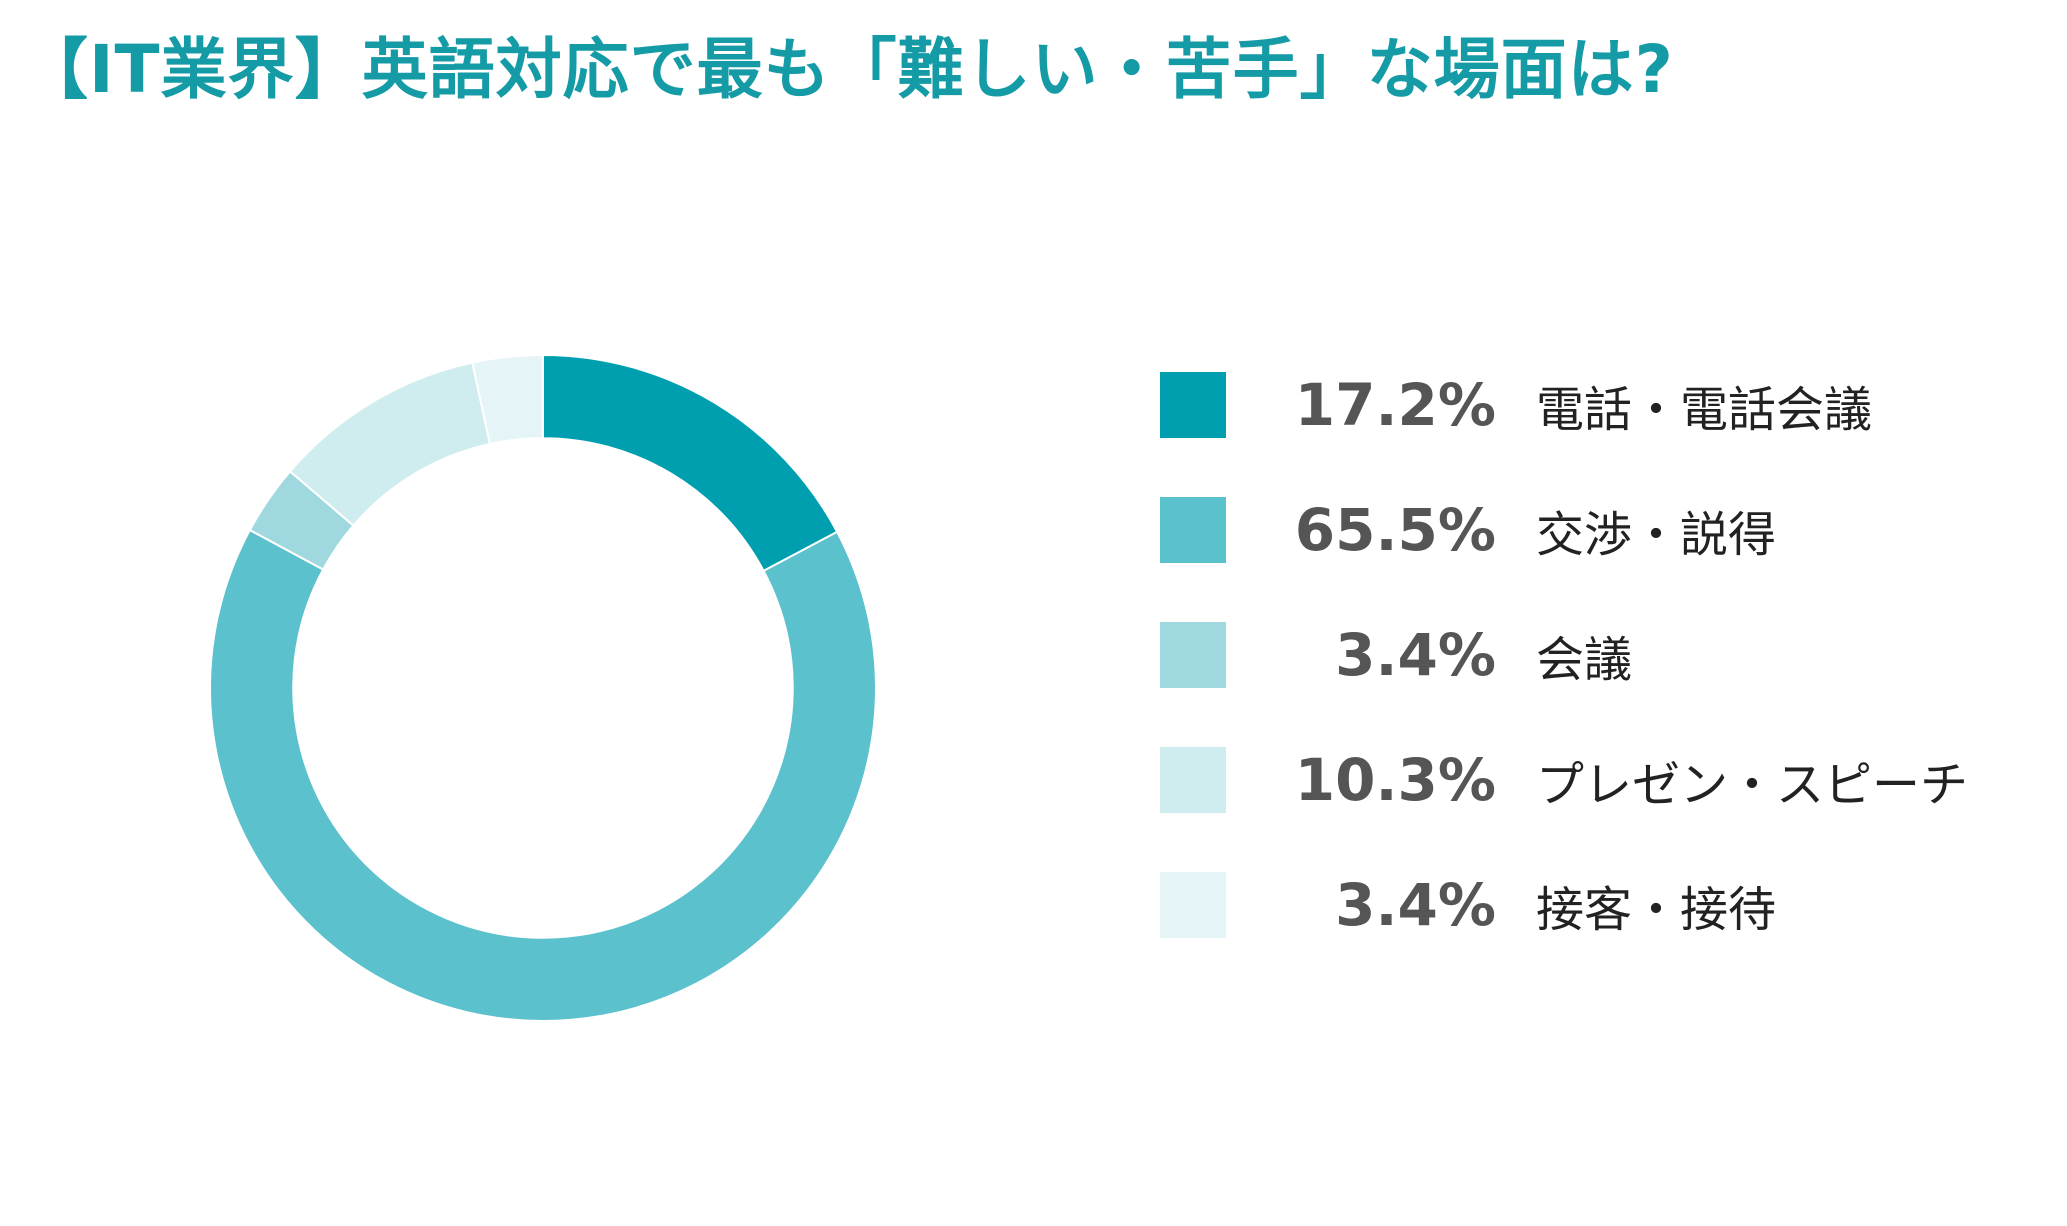 The height and width of the screenshot is (1226, 2067). Describe the element at coordinates (1656, 910) in the screenshot. I see `legend-category-label: 接客・接待` at that location.